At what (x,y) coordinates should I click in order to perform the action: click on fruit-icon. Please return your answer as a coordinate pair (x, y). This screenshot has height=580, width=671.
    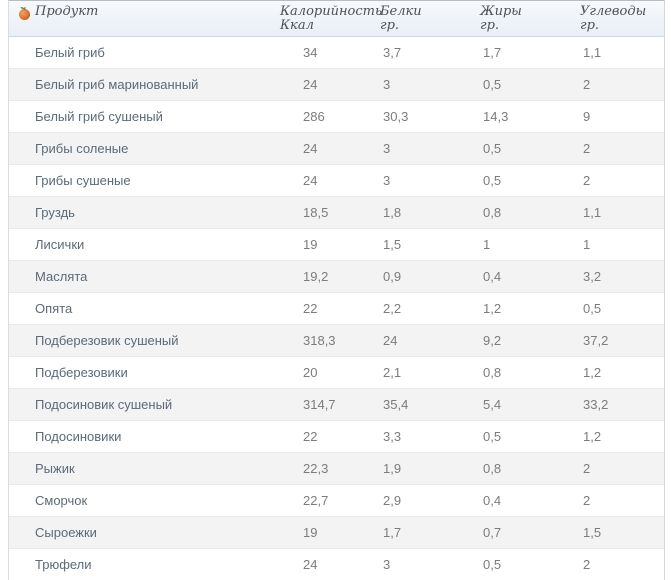
    Looking at the image, I should click on (24, 13).